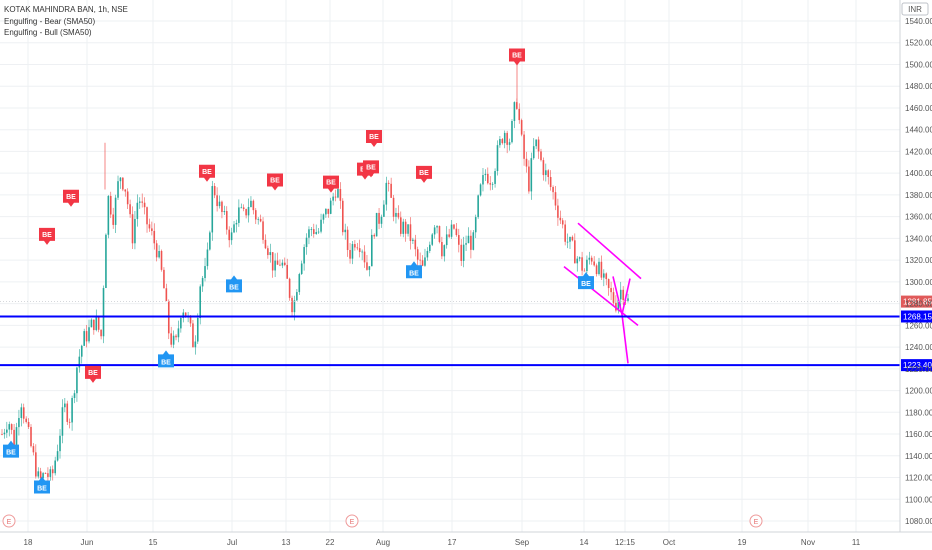 The width and height of the screenshot is (932, 550). Describe the element at coordinates (856, 542) in the screenshot. I see `time-tick: 11` at that location.